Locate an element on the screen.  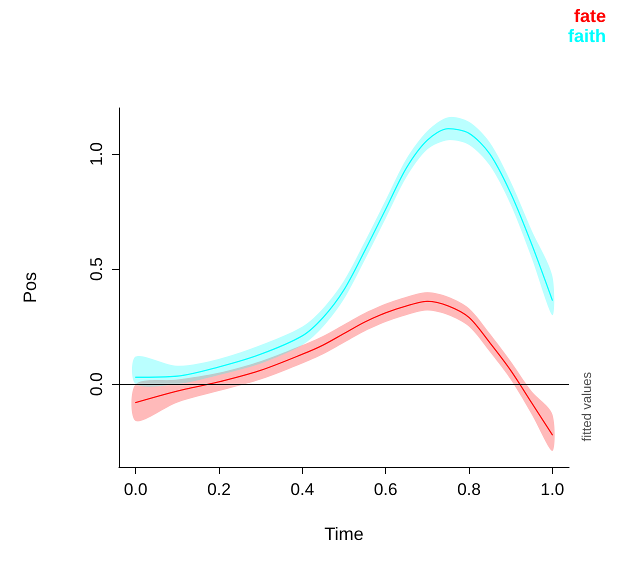
x-tick-label: 0.2 is located at coordinates (219, 489).